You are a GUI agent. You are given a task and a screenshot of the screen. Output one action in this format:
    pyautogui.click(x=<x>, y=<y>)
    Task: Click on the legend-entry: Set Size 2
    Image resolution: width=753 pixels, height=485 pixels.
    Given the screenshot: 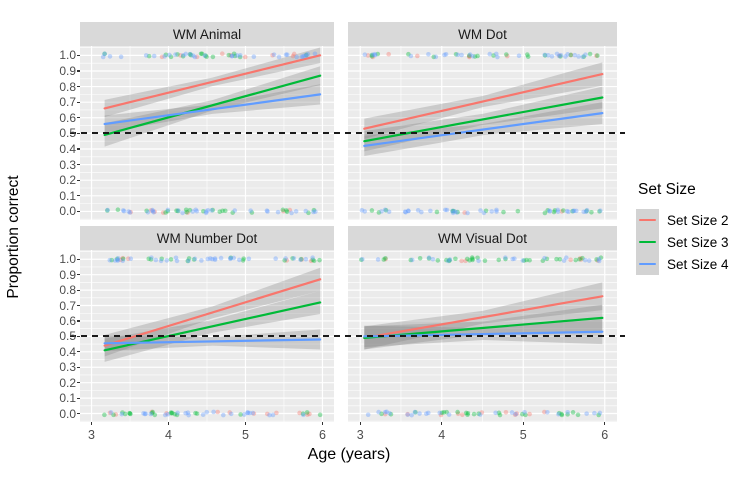 What is the action you would take?
    pyautogui.click(x=694, y=220)
    